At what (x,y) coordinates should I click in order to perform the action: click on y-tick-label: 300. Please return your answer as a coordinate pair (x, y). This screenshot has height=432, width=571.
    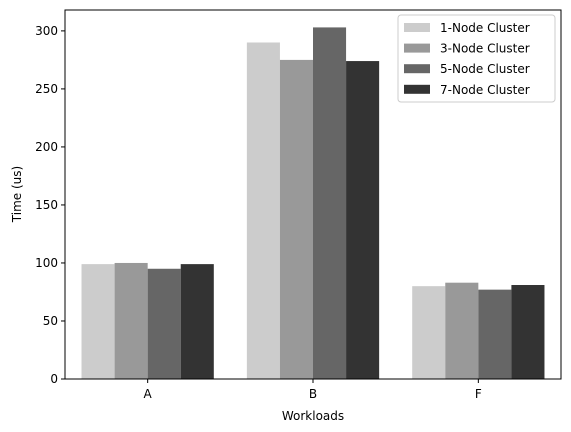
    Looking at the image, I should click on (46, 31).